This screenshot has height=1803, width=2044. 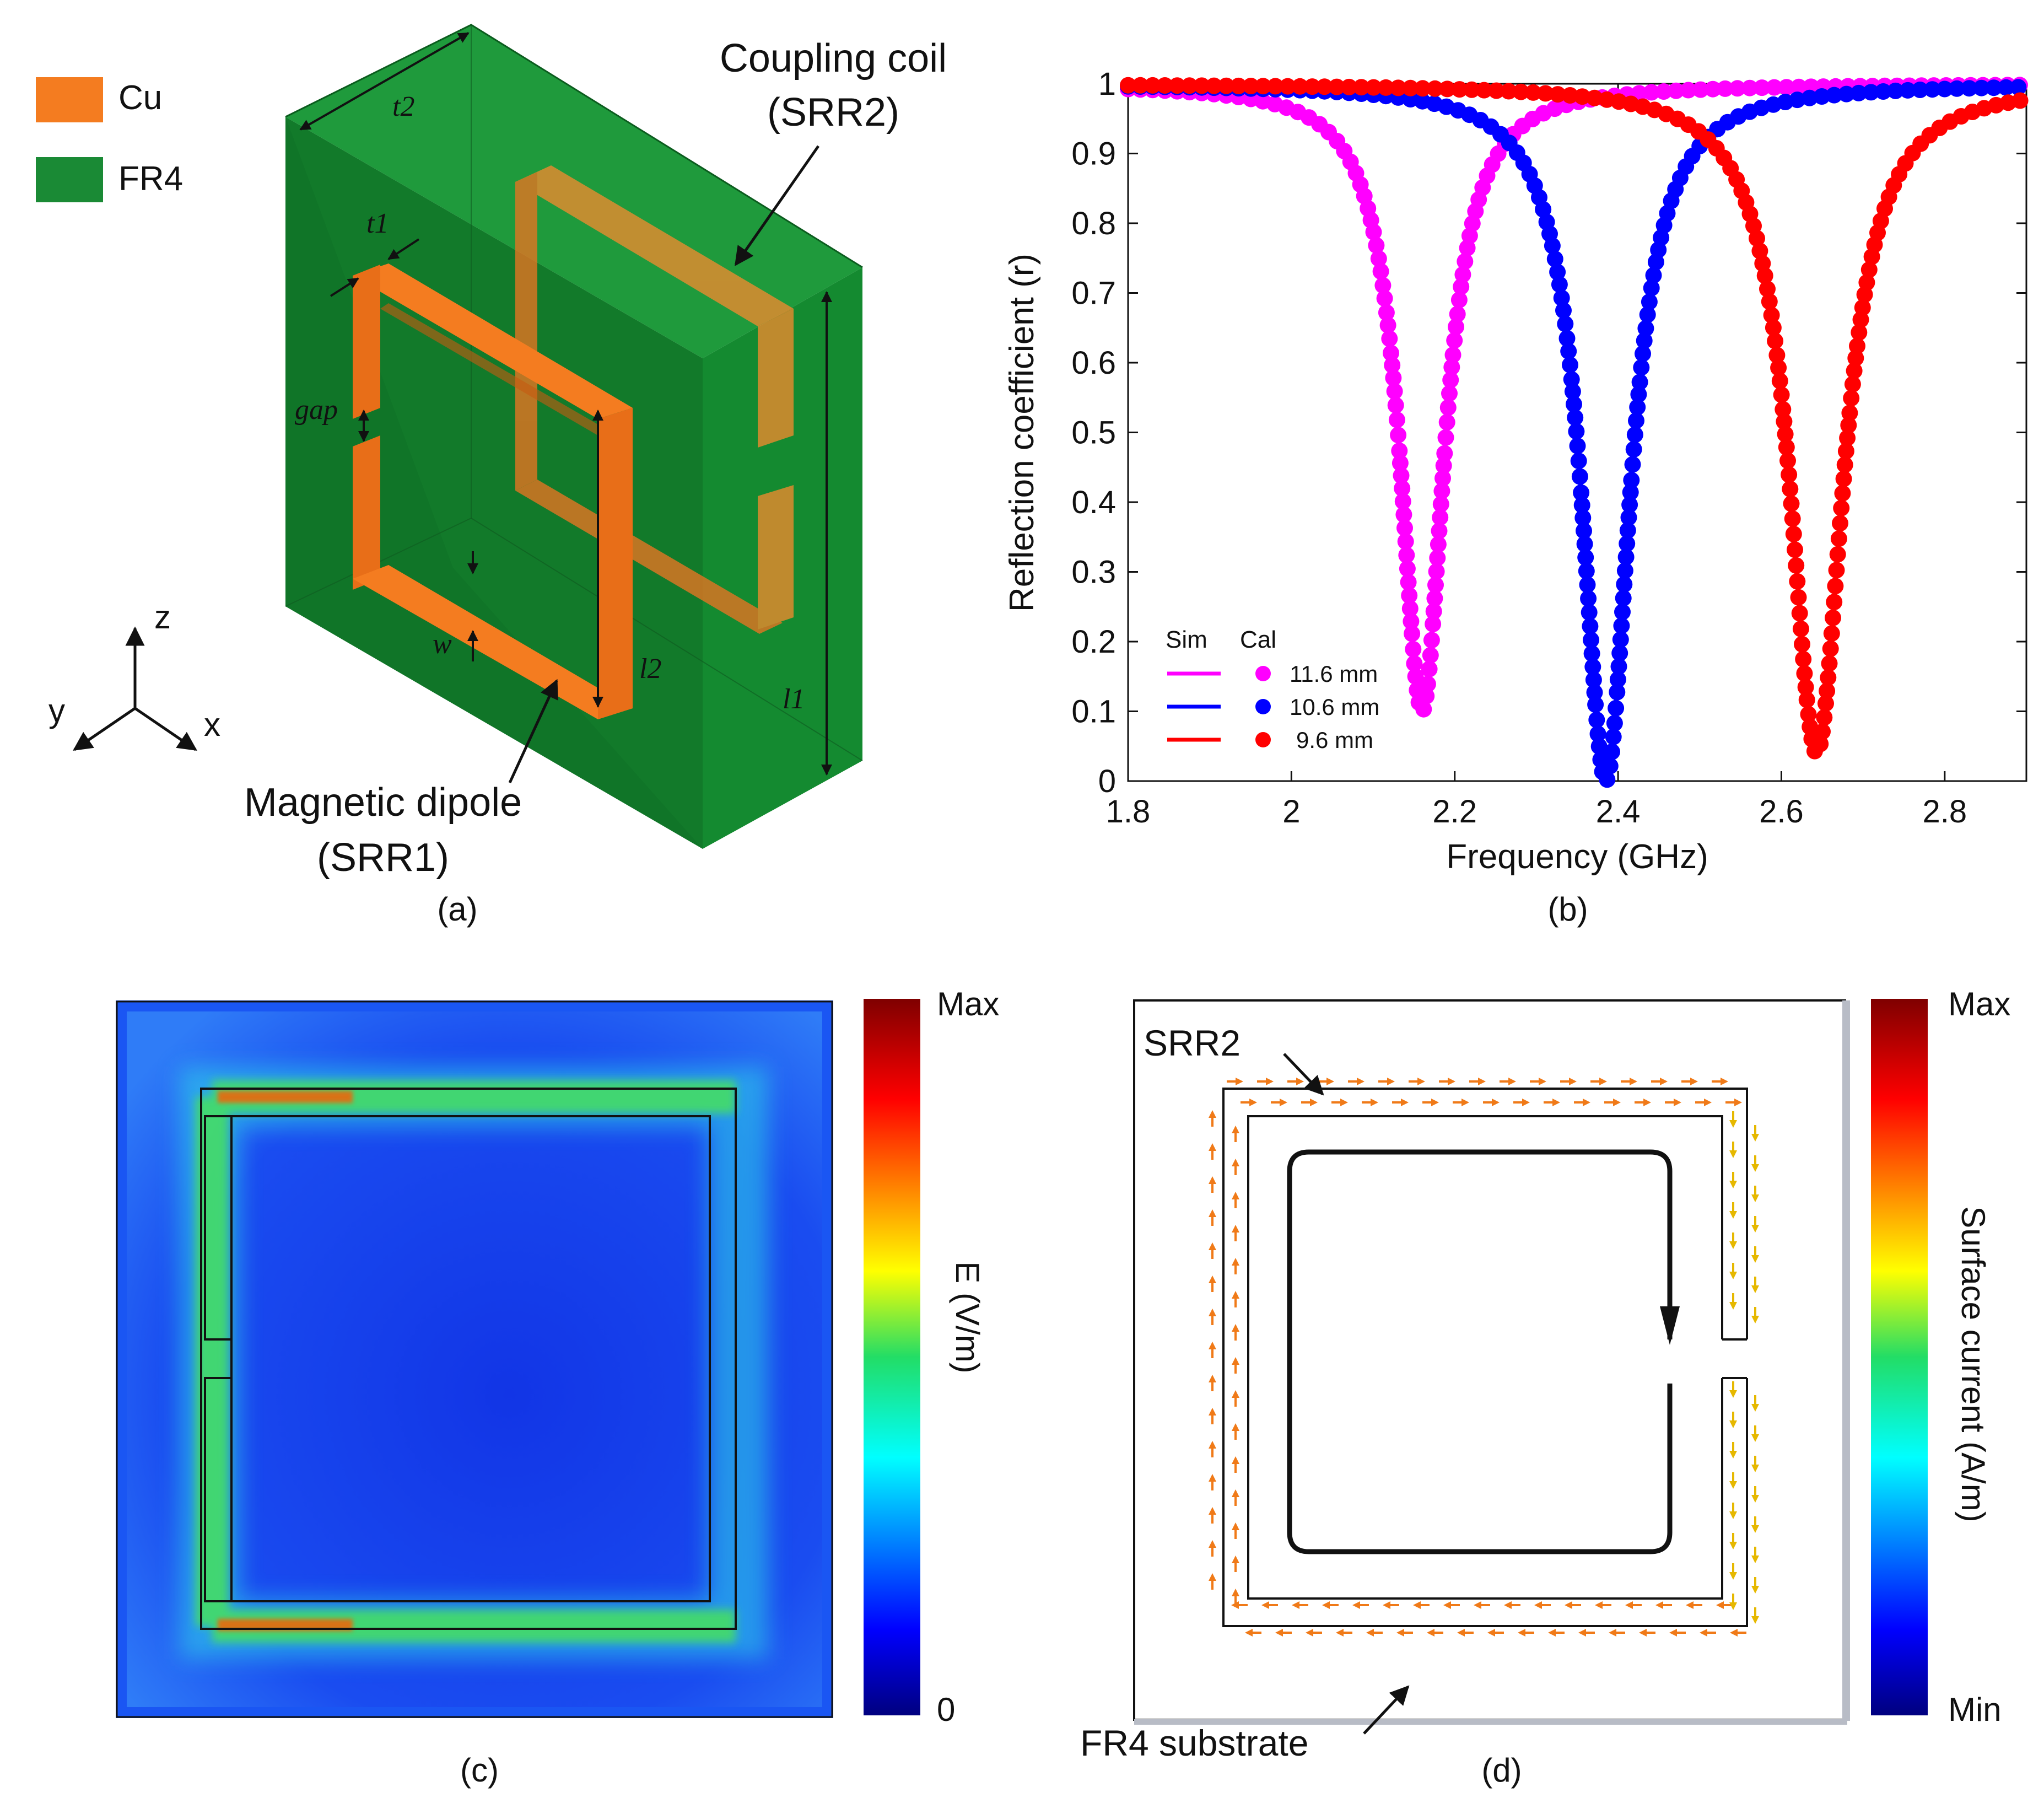 What do you see at coordinates (1577, 857) in the screenshot?
I see `x-axis-title: Frequency (GHz)` at bounding box center [1577, 857].